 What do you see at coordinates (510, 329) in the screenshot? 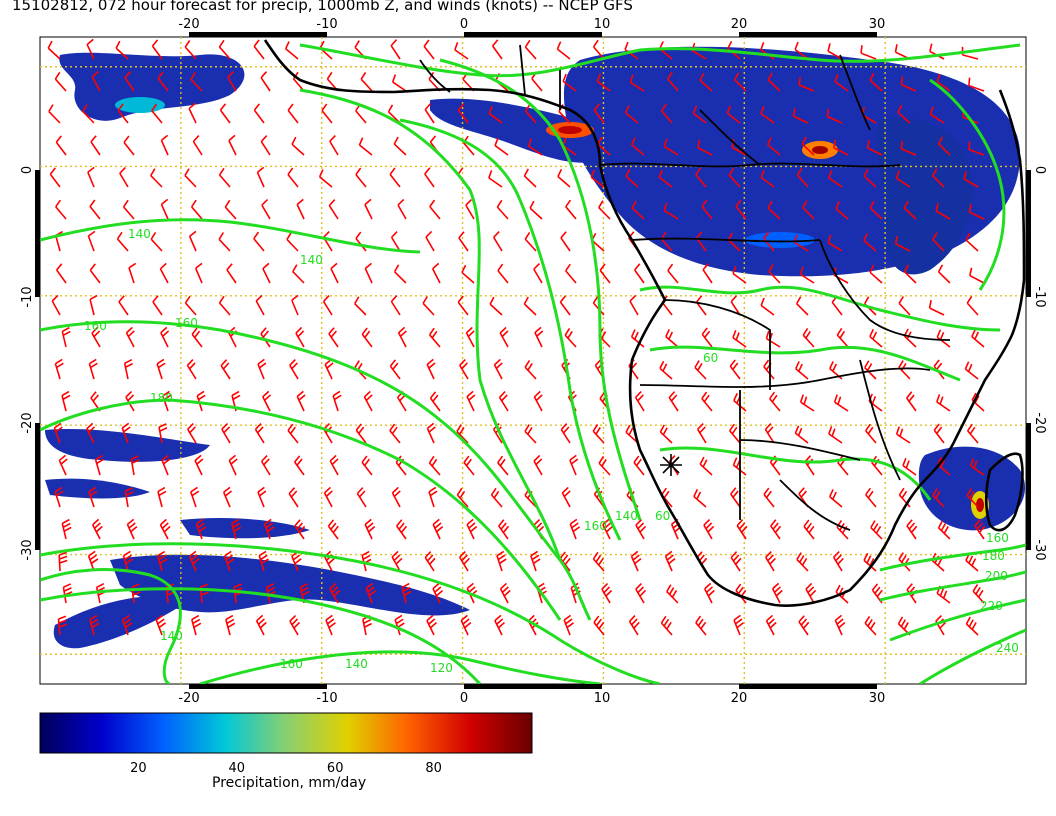
I see `contour-160-center` at bounding box center [510, 329].